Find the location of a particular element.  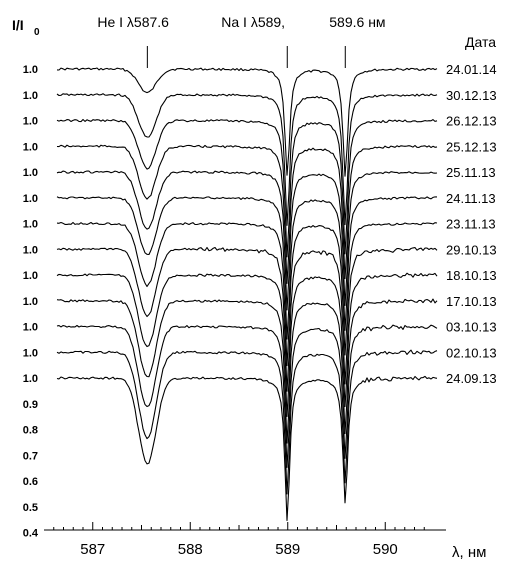

y-tick-label: 0.9 is located at coordinates (30, 405).